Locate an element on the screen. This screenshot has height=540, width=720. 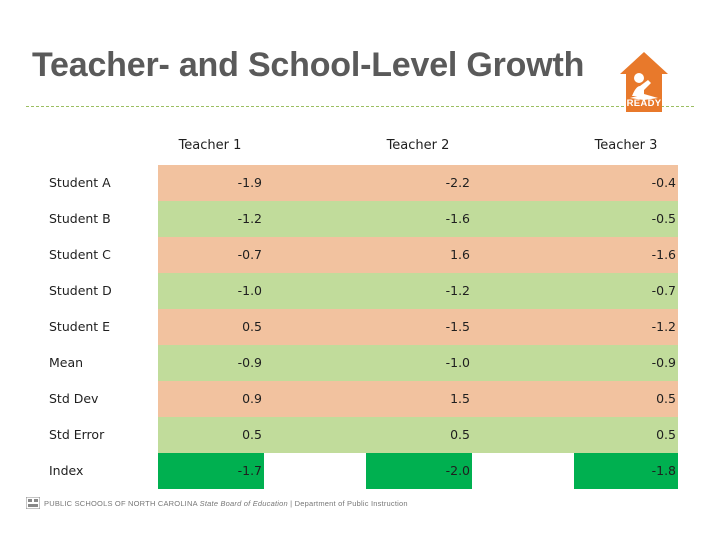
table-cell: -0.5 is located at coordinates (663, 218).